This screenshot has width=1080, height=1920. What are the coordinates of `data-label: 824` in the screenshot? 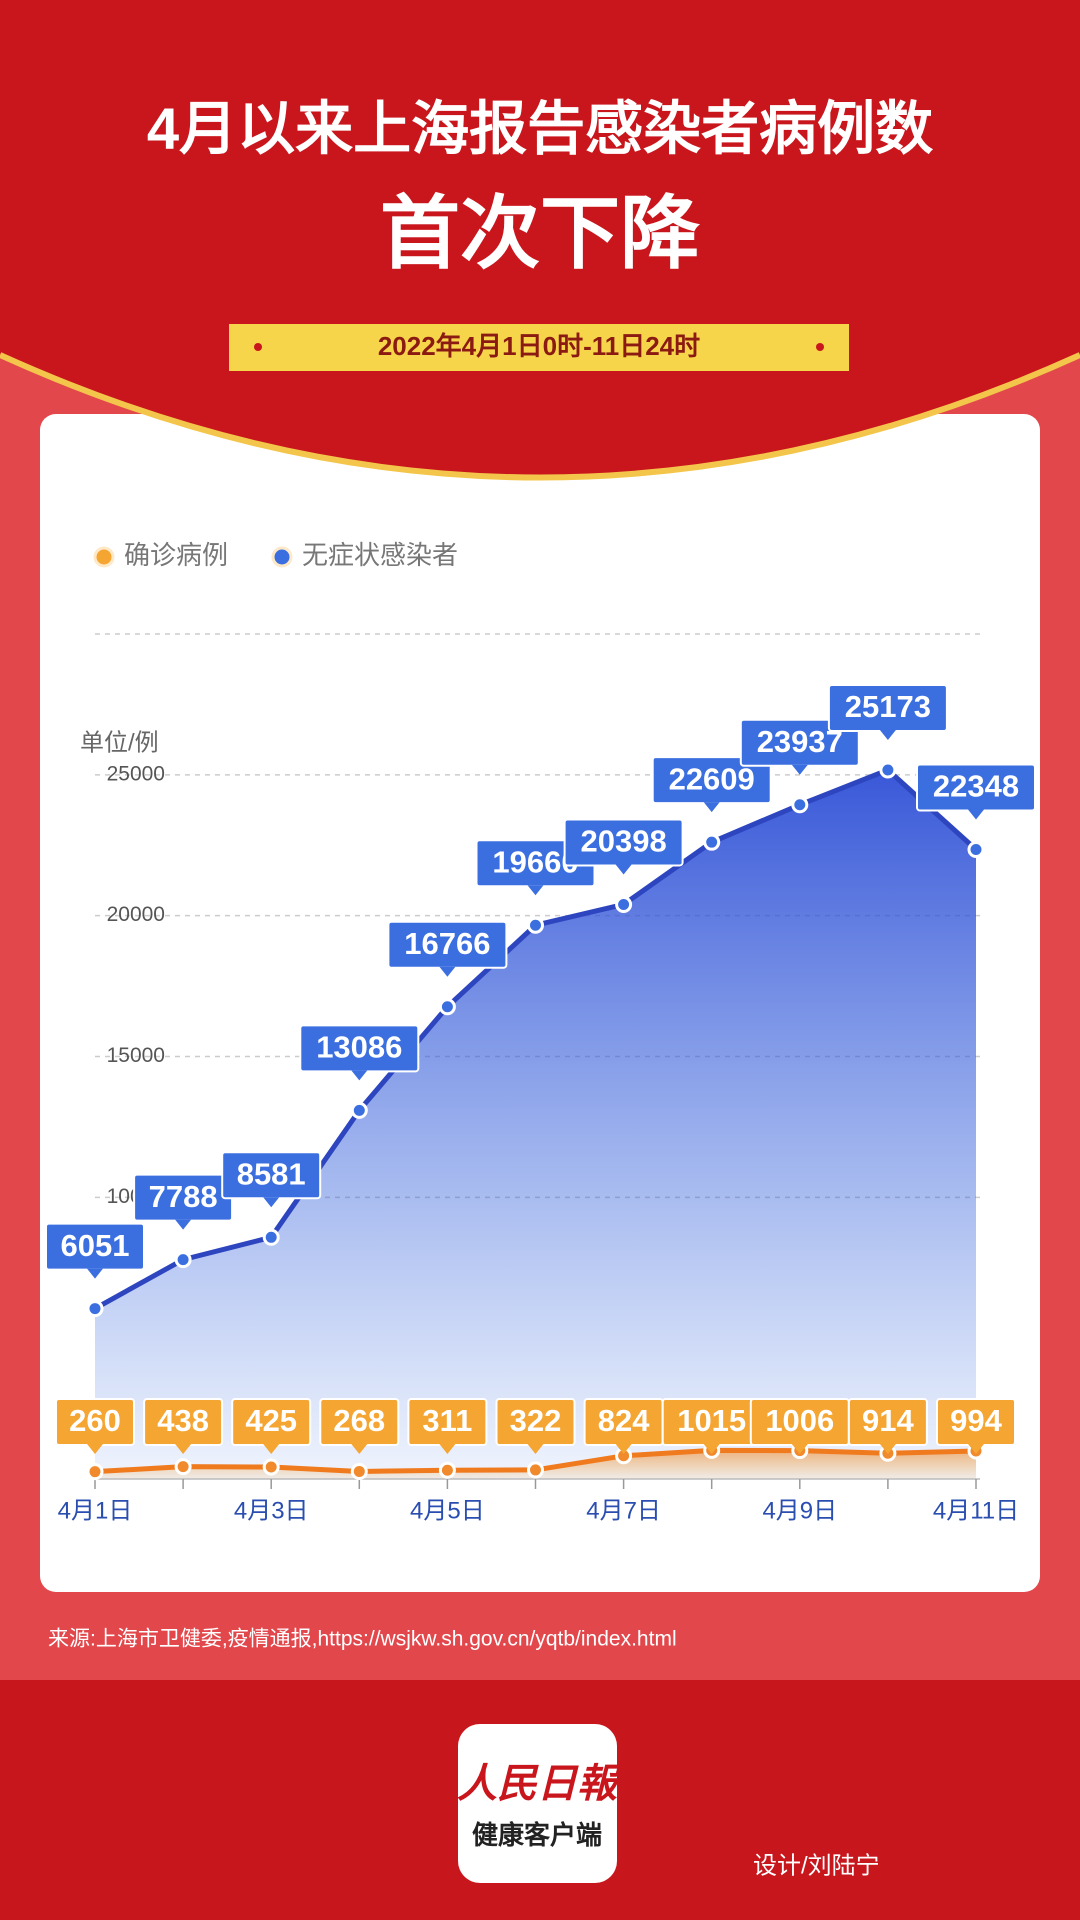 It's located at (624, 1420).